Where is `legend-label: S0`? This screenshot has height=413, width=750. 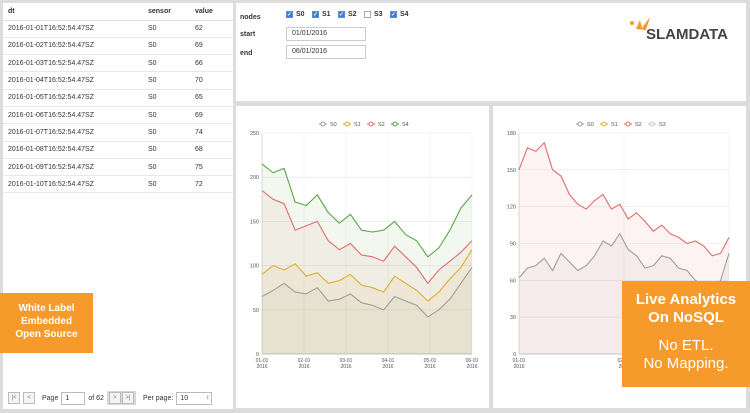 legend-label: S0 is located at coordinates (590, 125).